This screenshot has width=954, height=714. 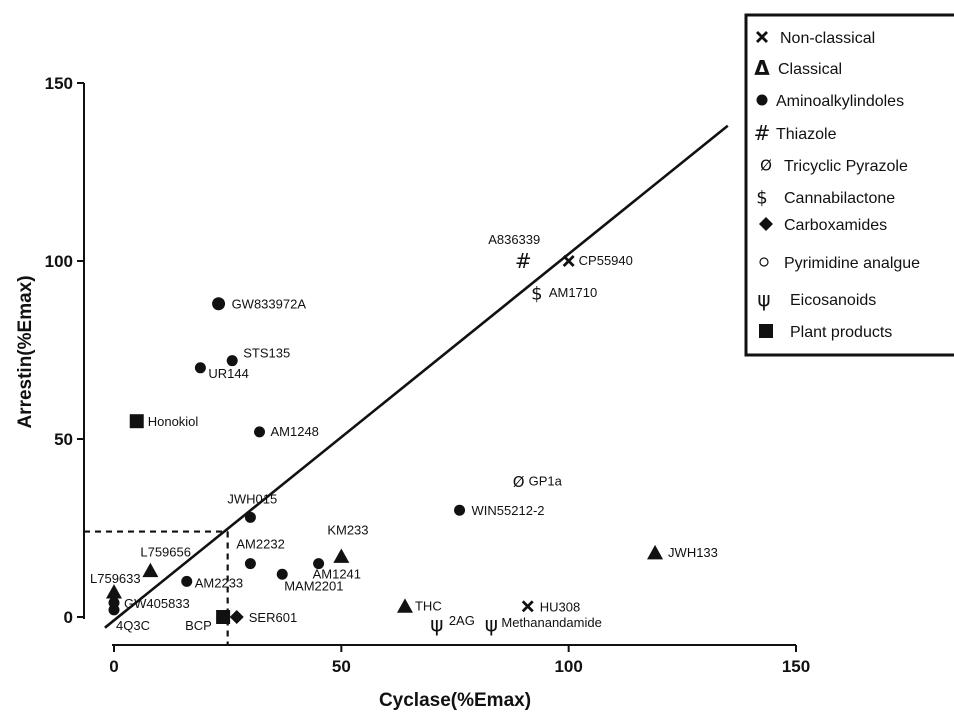 What do you see at coordinates (833, 300) in the screenshot?
I see `legend-item-label: Eicosanoids` at bounding box center [833, 300].